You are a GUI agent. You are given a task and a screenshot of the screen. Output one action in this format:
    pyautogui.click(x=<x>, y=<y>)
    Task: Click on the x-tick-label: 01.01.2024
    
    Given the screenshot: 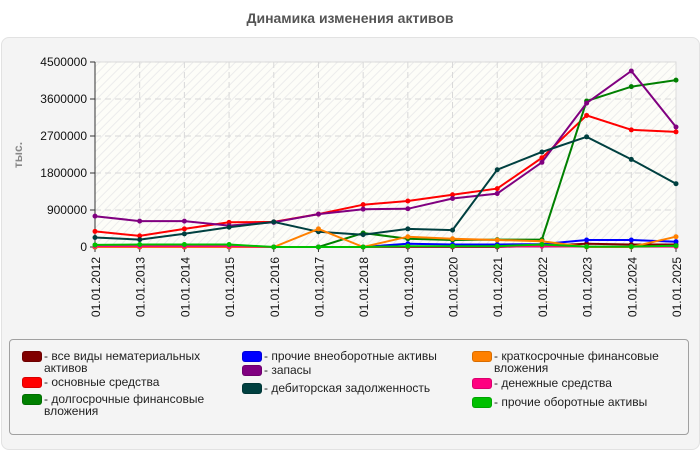 What is the action you would take?
    pyautogui.click(x=632, y=287)
    